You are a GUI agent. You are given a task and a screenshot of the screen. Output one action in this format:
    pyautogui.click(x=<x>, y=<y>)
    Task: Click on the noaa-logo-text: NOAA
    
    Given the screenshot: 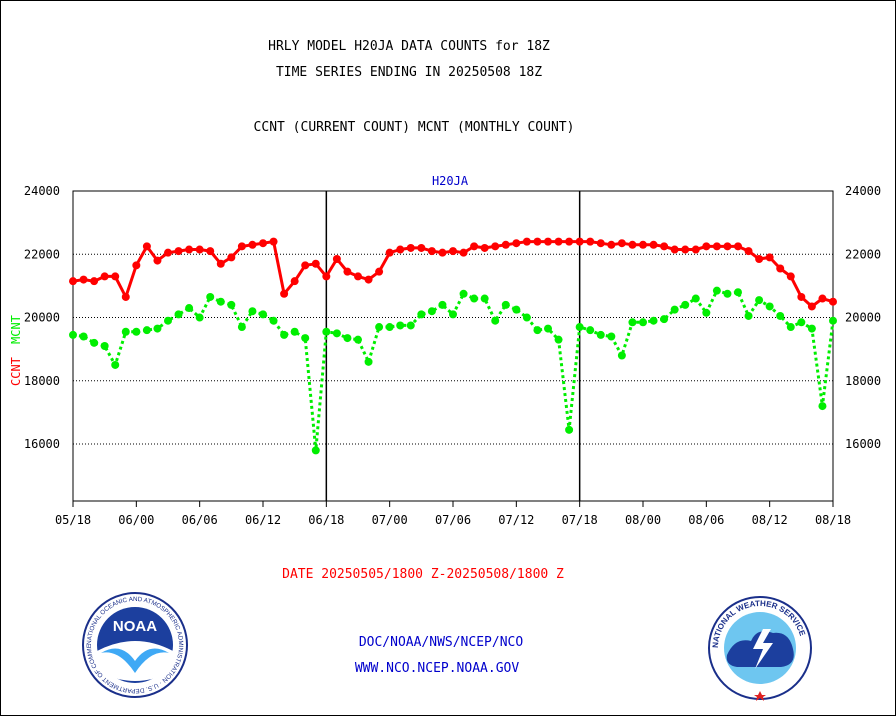 What is the action you would take?
    pyautogui.click(x=135, y=626)
    